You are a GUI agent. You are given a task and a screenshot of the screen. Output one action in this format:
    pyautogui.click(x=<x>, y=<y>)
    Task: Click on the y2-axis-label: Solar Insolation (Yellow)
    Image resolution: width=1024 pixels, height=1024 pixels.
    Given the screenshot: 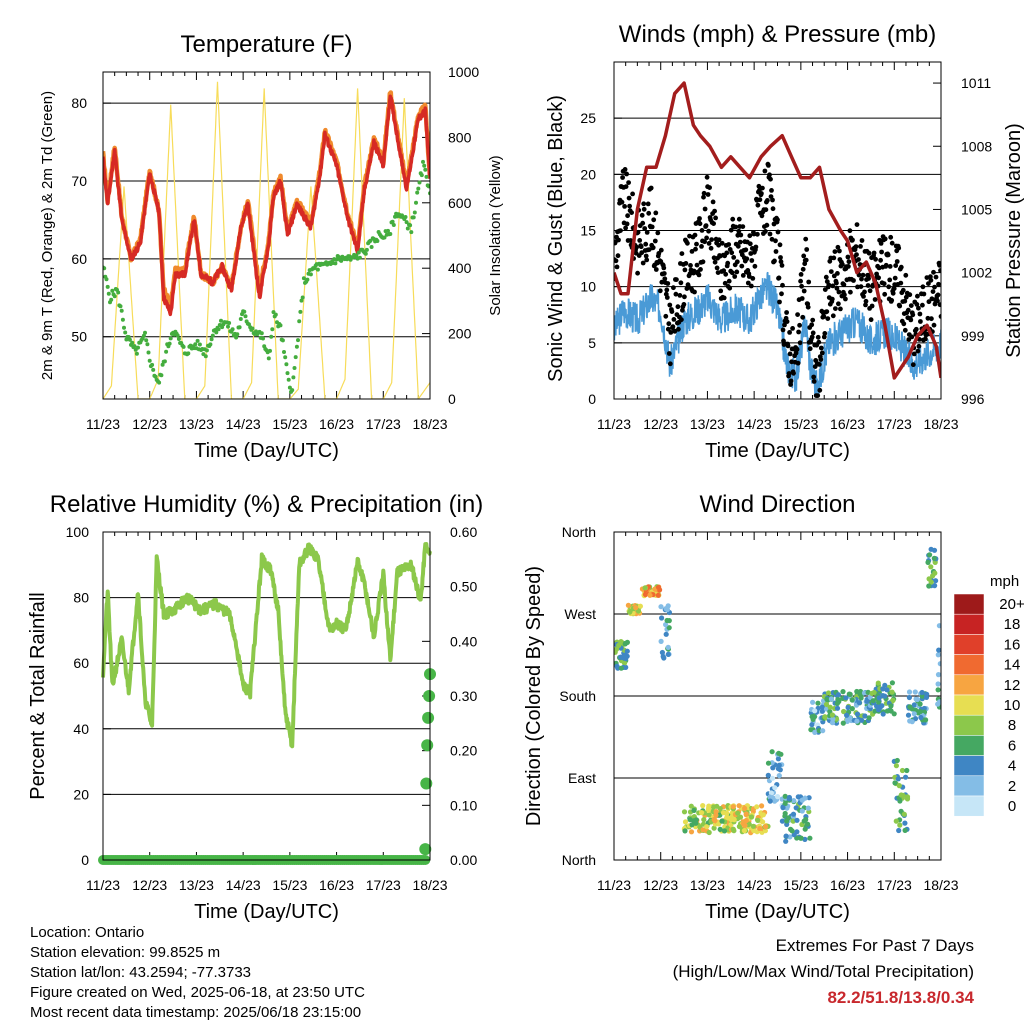 What is the action you would take?
    pyautogui.click(x=495, y=235)
    